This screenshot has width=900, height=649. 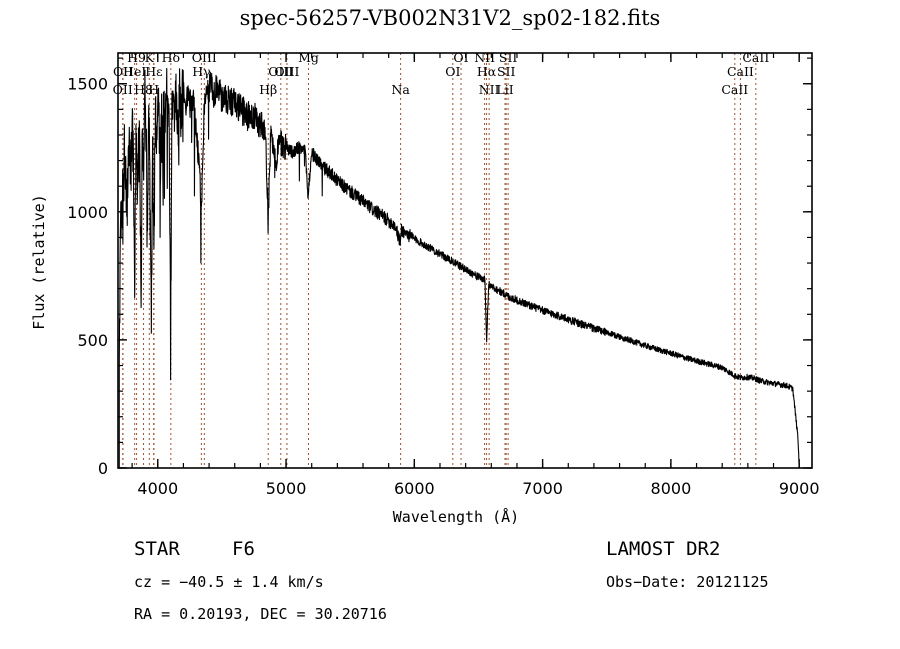 What do you see at coordinates (171, 57) in the screenshot?
I see `spectral-line-label: Hδ` at bounding box center [171, 57].